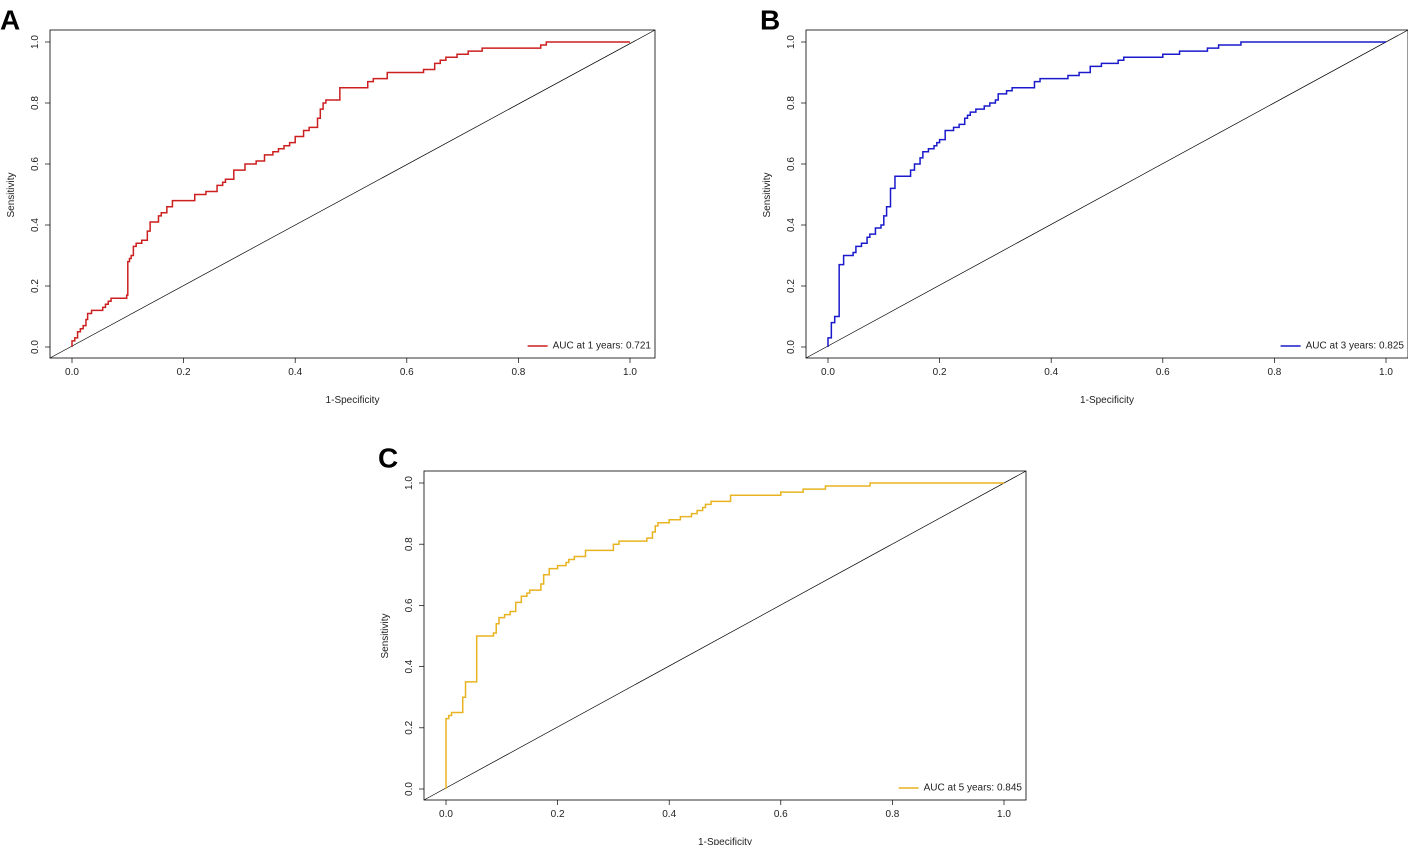 This screenshot has width=1408, height=845. What do you see at coordinates (388, 457) in the screenshot?
I see `panel-letter: C` at bounding box center [388, 457].